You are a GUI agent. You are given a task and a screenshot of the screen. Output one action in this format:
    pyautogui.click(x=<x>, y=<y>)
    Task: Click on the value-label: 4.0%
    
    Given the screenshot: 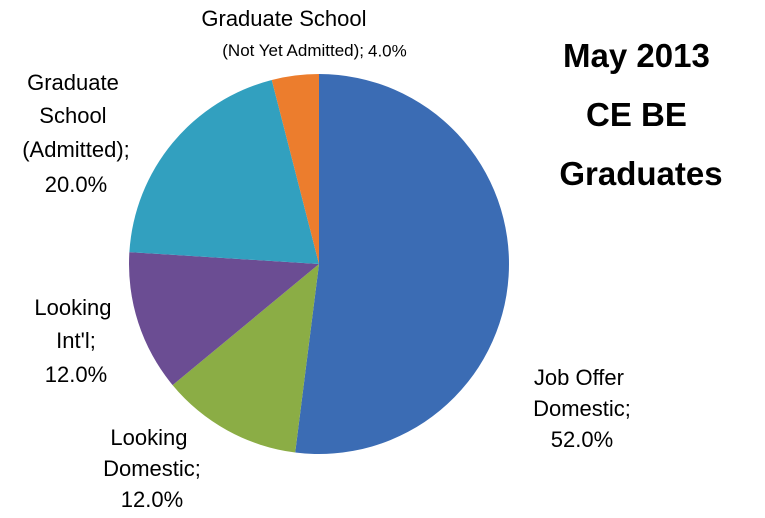 What is the action you would take?
    pyautogui.click(x=387, y=50)
    